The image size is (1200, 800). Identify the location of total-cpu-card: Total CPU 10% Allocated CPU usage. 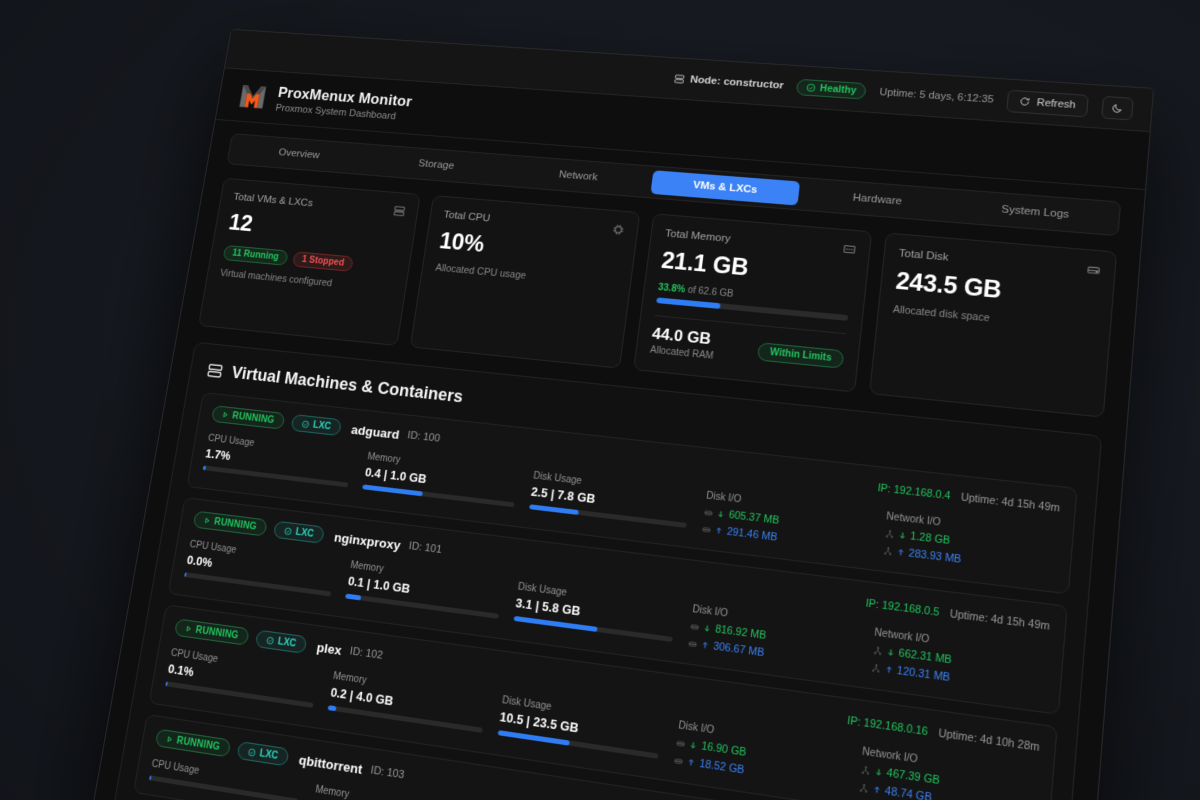
(525, 282).